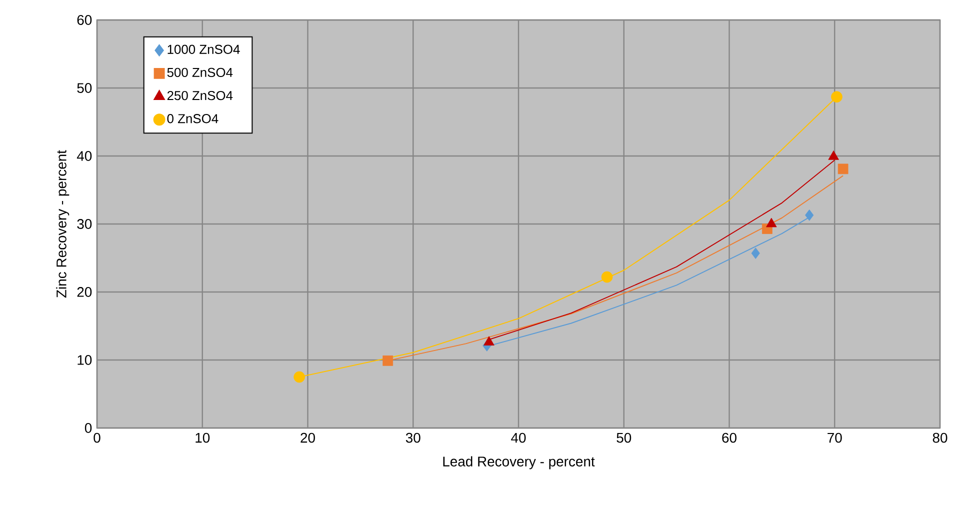 This screenshot has width=958, height=518. I want to click on y-tick-label: 10, so click(85, 360).